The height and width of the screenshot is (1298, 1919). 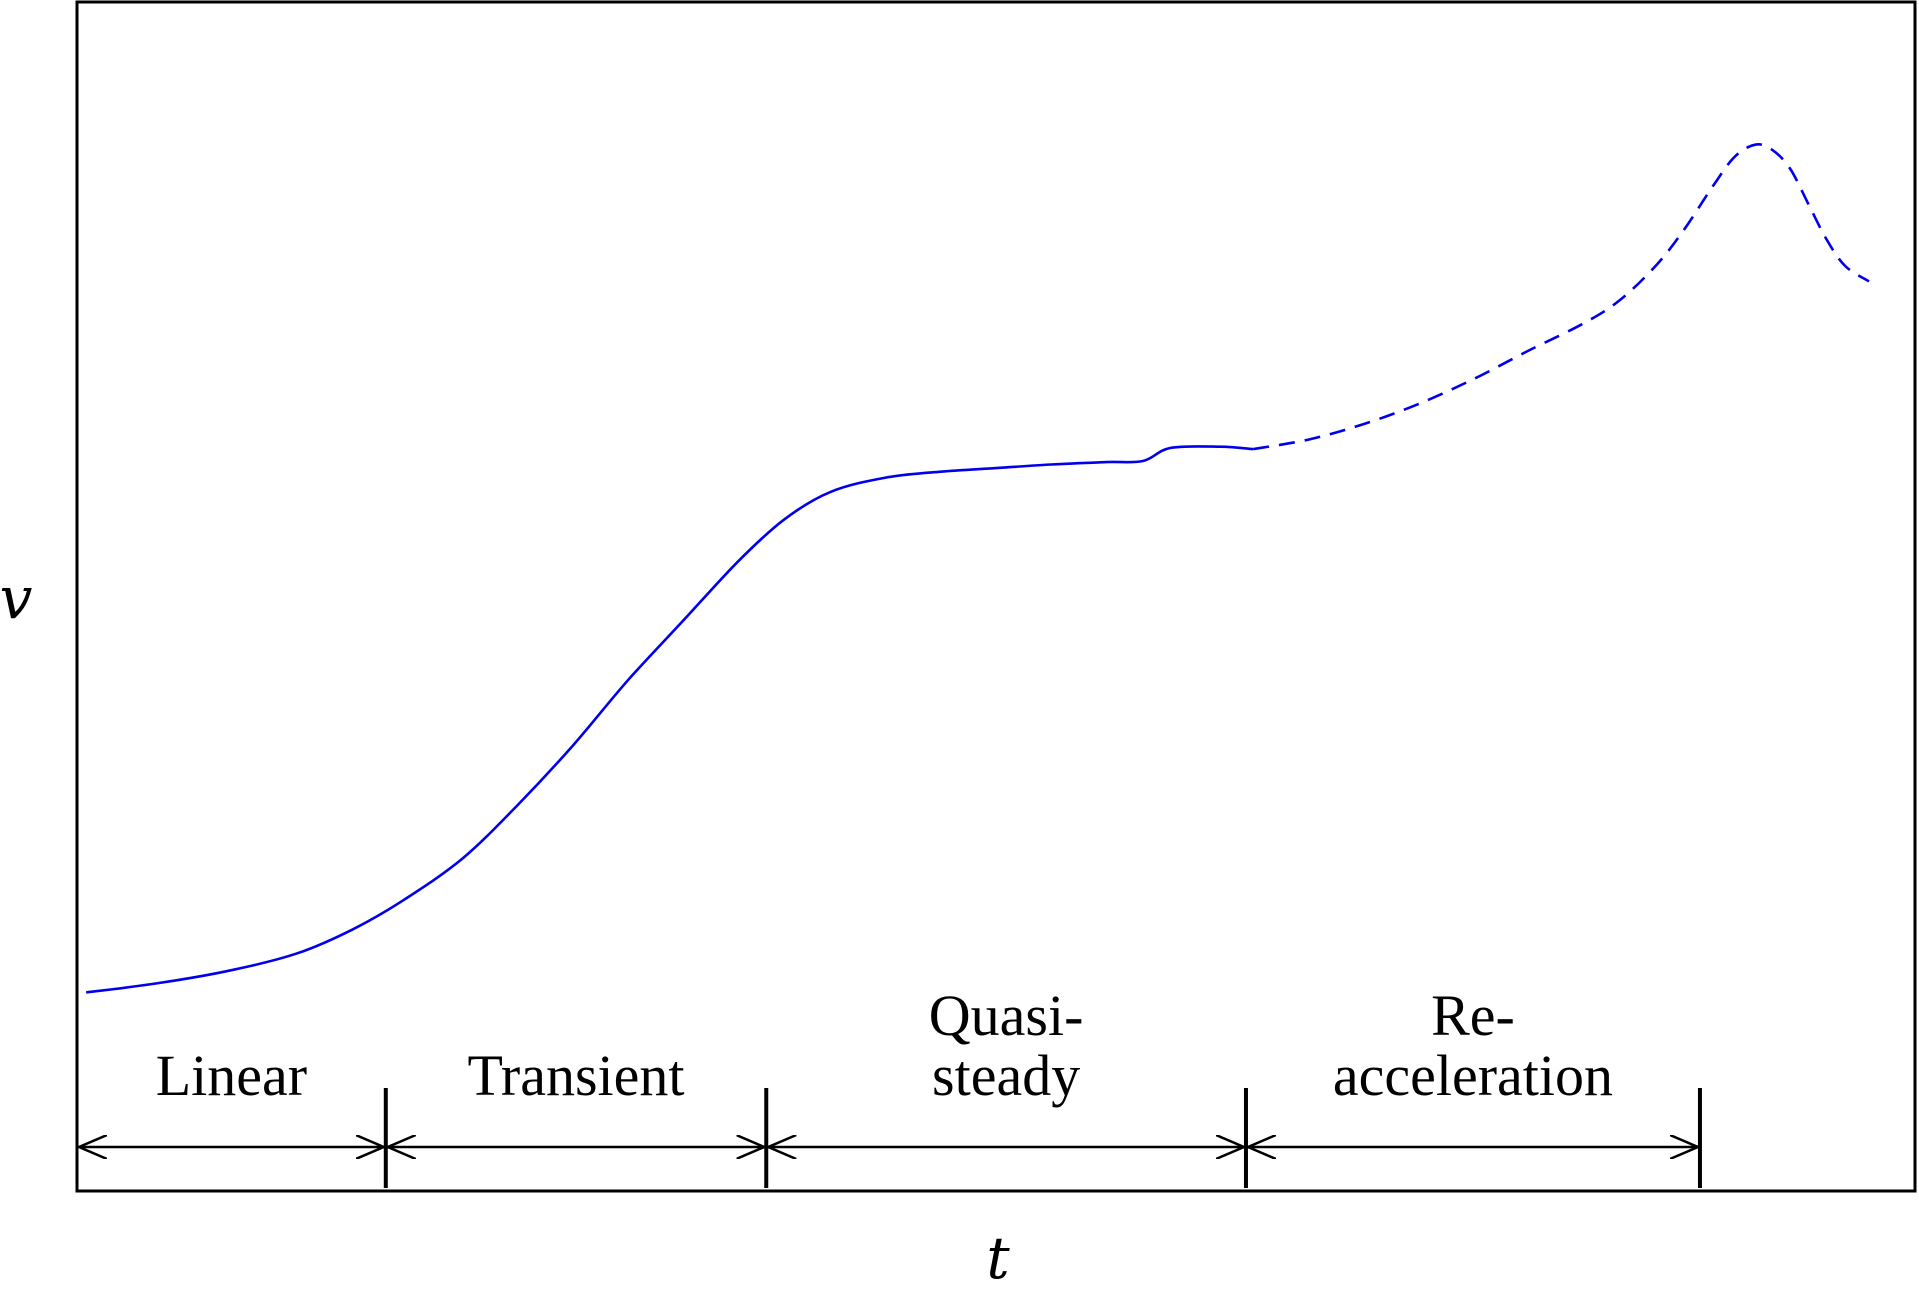 I want to click on series-line-dashed, so click(x=1561, y=297).